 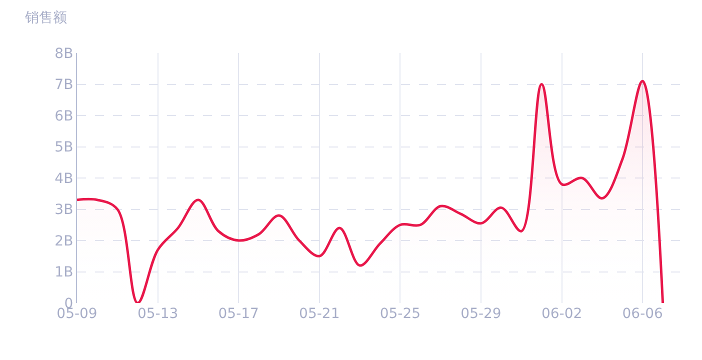 I want to click on x-tick-label: 05-21, so click(x=319, y=314).